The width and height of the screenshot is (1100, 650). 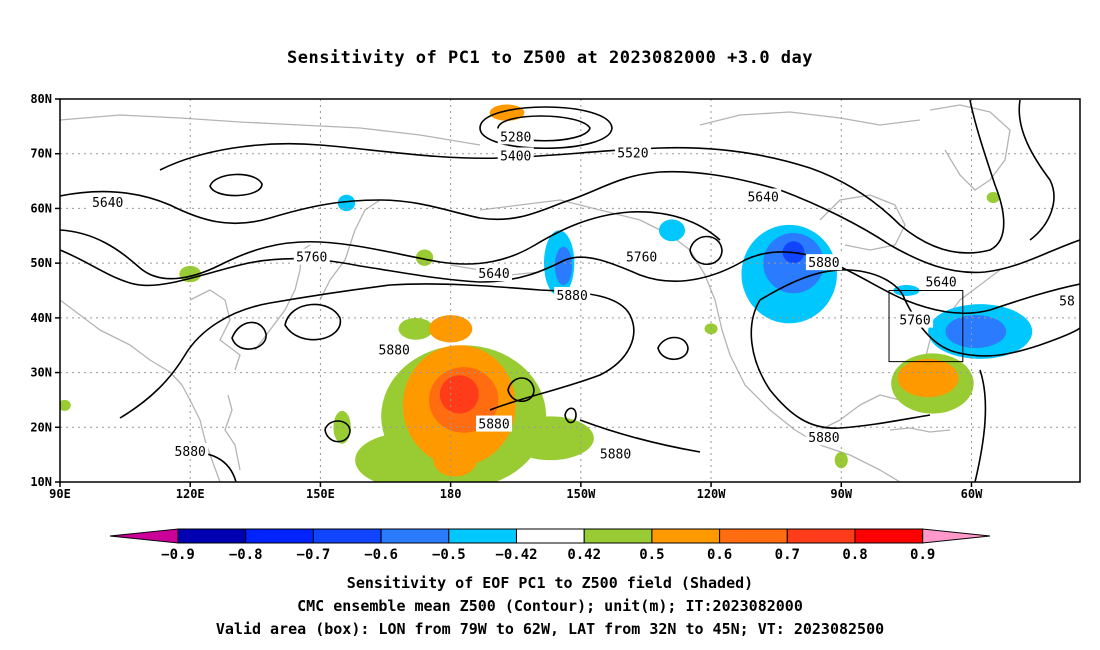 What do you see at coordinates (249, 335) in the screenshot?
I see `contour-5880-loop2` at bounding box center [249, 335].